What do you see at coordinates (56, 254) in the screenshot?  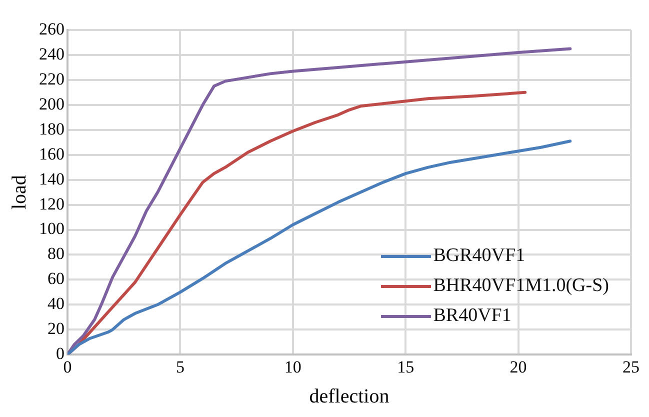 I see `y-tick-label: 80` at bounding box center [56, 254].